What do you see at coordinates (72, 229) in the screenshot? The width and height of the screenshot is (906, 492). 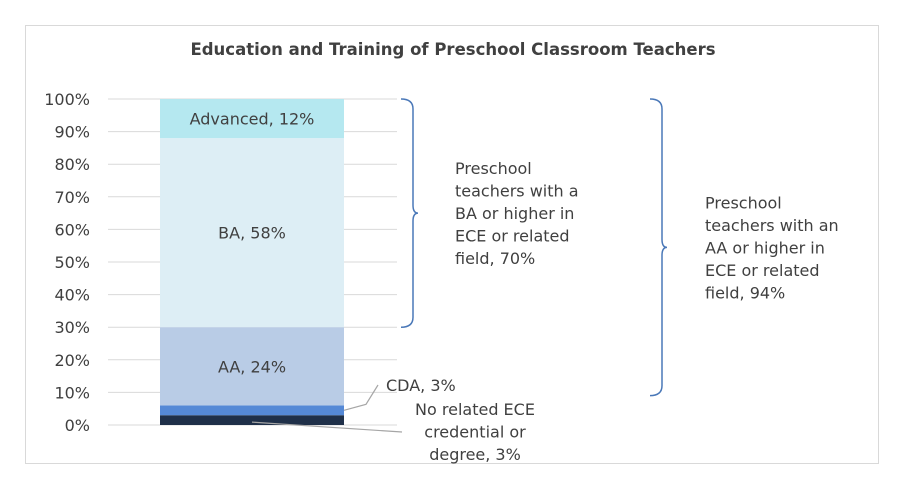 I see `y-tick-label: 60%` at bounding box center [72, 229].